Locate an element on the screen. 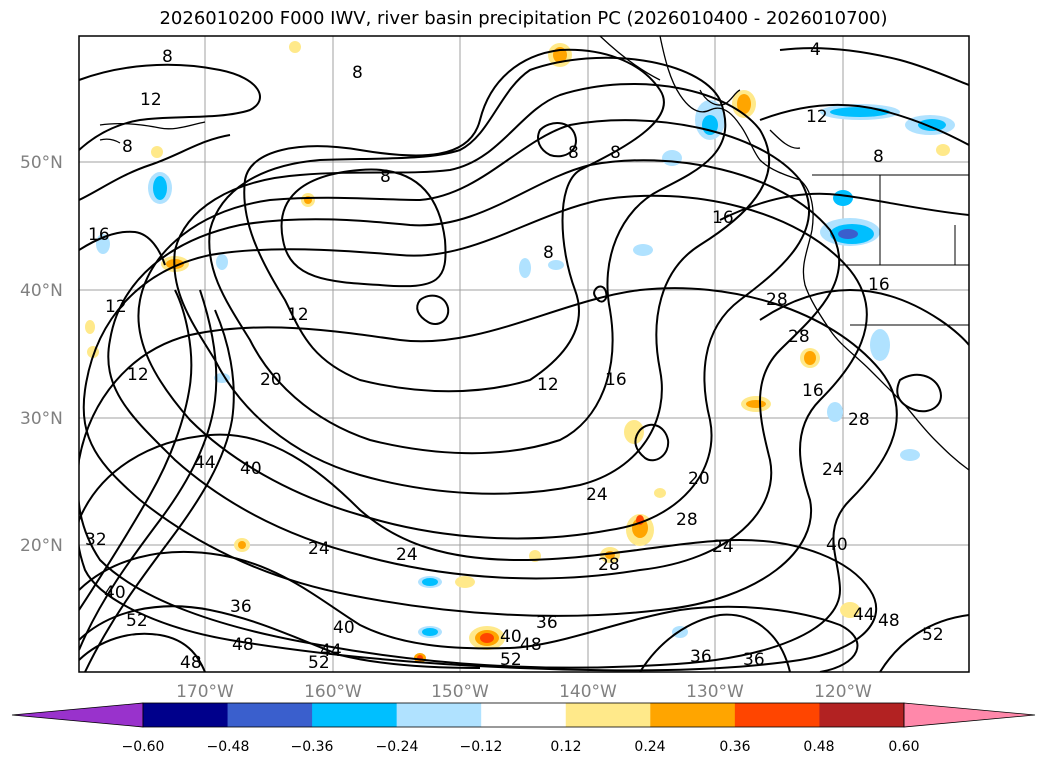 This screenshot has width=1047, height=765. lat-labels: 50°N 40°N 30°N 20°N is located at coordinates (41, 354).